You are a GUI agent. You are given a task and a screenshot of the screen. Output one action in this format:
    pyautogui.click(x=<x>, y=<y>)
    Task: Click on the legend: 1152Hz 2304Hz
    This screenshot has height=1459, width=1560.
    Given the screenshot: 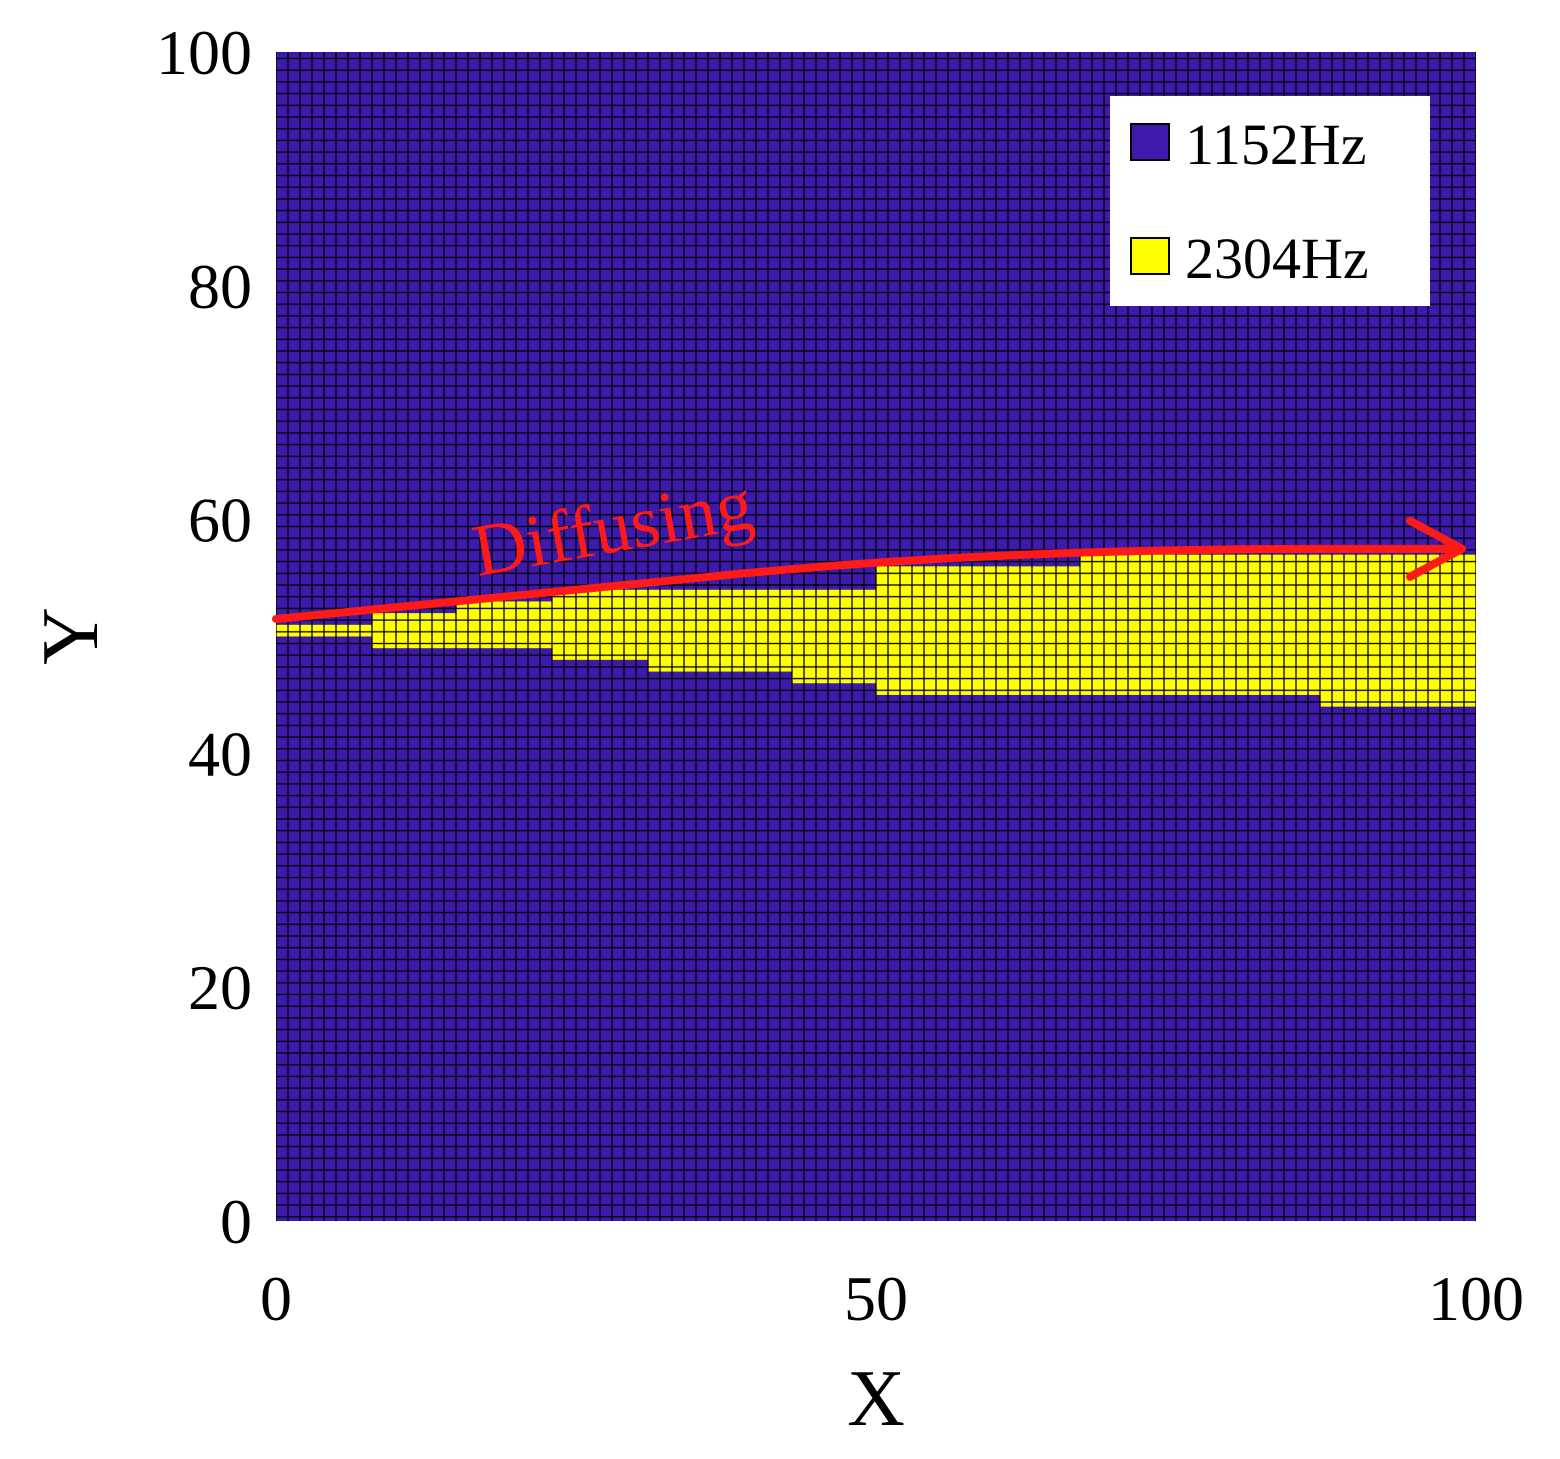 What is the action you would take?
    pyautogui.click(x=1270, y=201)
    